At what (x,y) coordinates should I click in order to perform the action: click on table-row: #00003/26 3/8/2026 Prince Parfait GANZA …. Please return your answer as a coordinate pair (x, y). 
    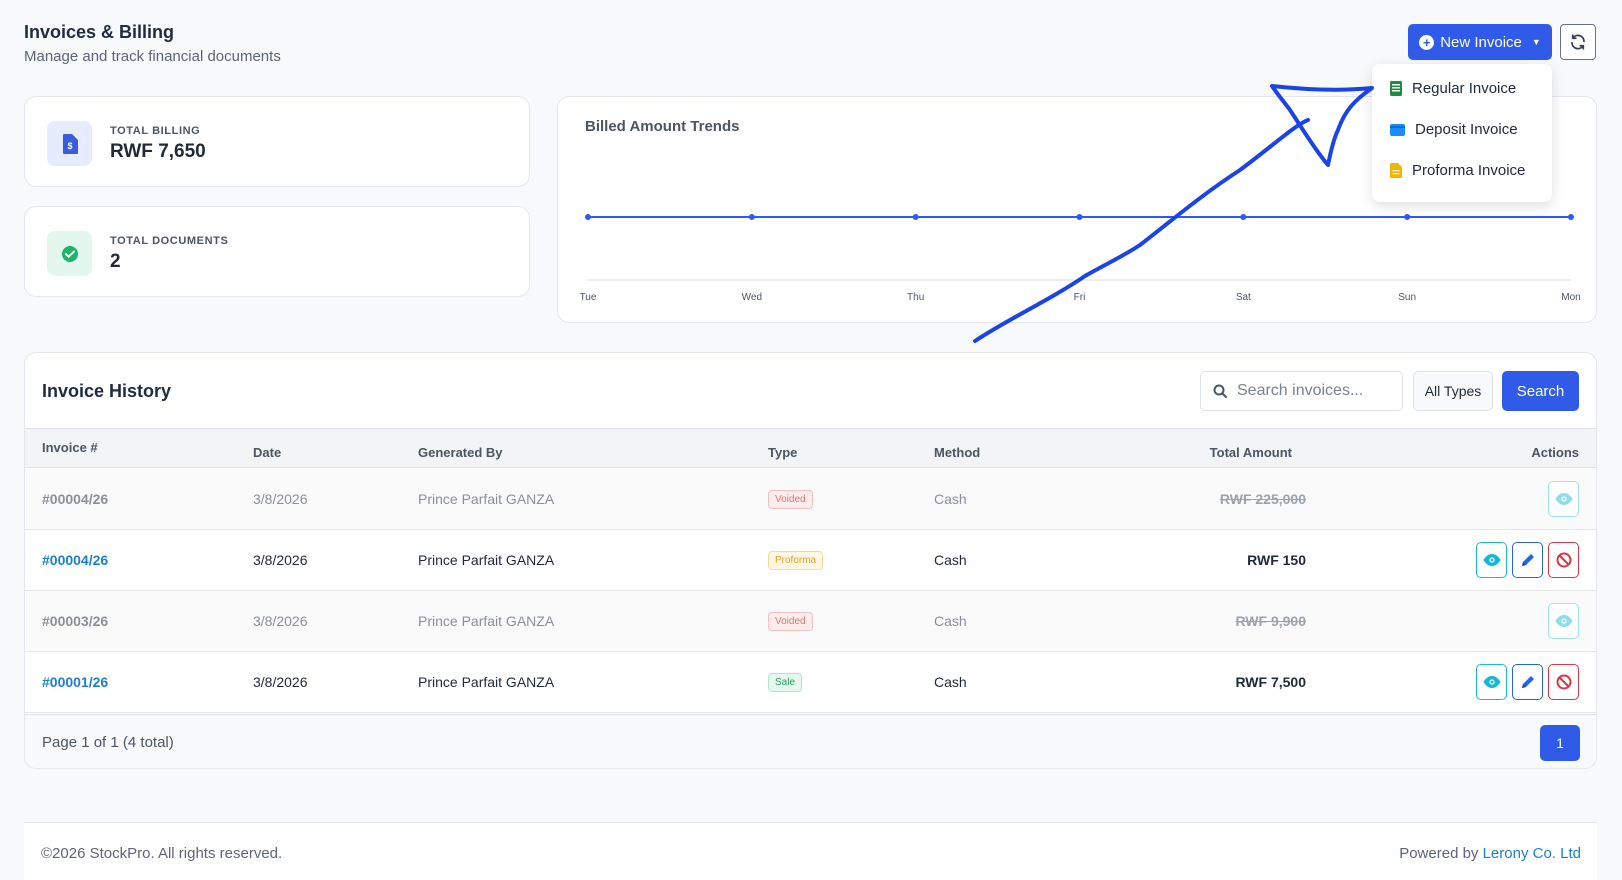
    Looking at the image, I should click on (810, 621).